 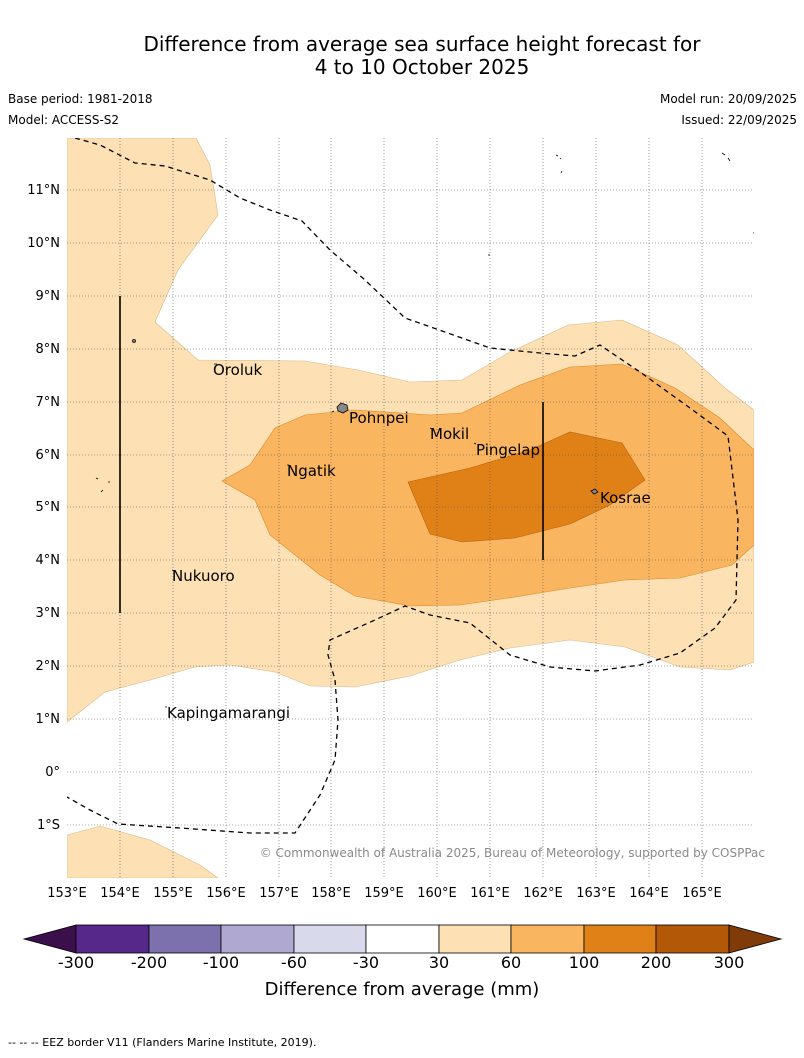 What do you see at coordinates (43, 243) in the screenshot?
I see `latitude-label: 10°N` at bounding box center [43, 243].